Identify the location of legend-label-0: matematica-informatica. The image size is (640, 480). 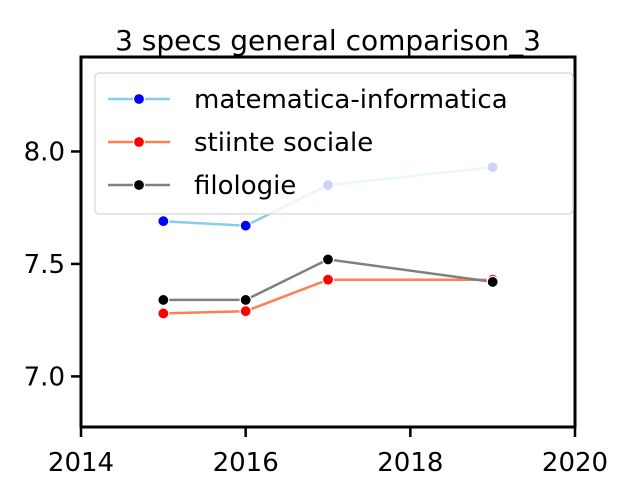
(351, 100).